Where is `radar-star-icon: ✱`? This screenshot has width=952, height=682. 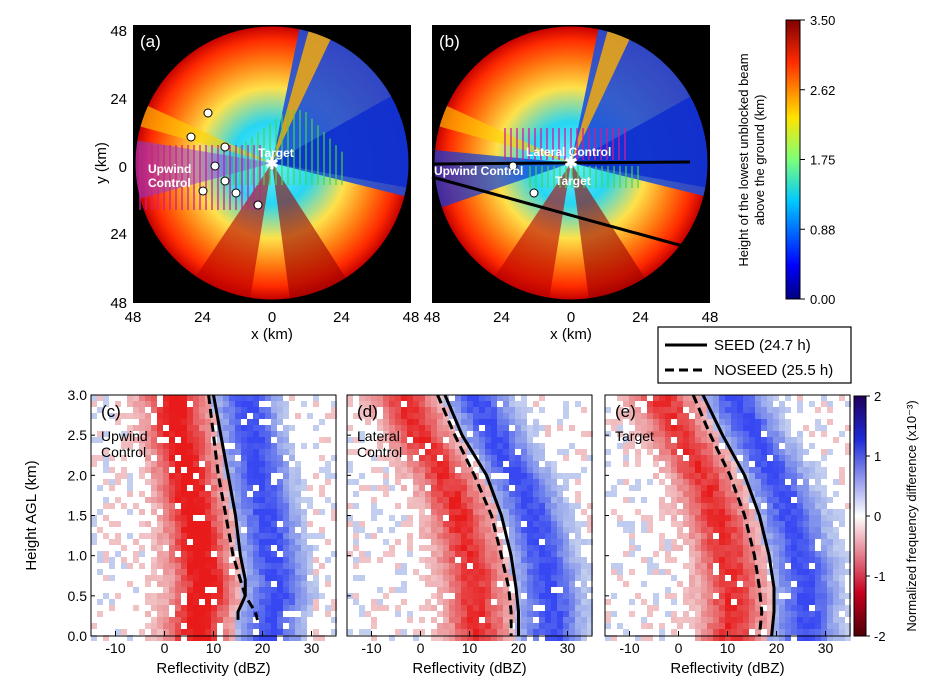 radar-star-icon: ✱ is located at coordinates (271, 164).